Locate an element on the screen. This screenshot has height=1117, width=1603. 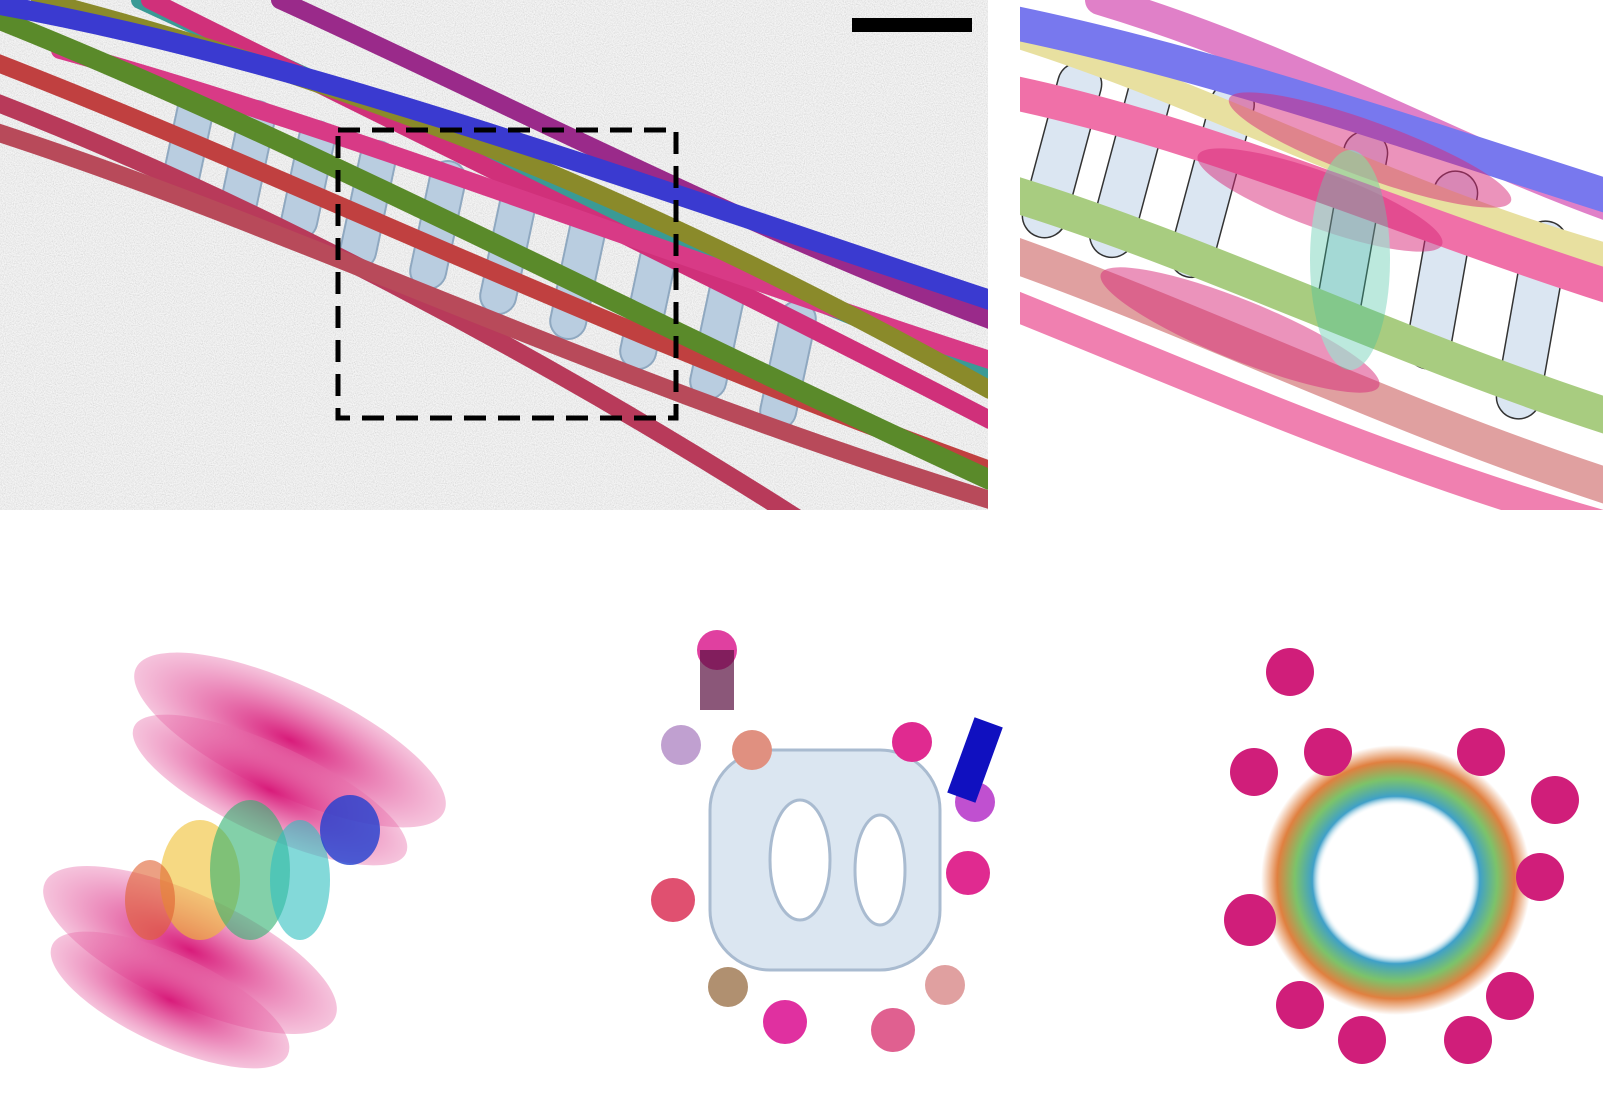
oblique-view is located at coordinates (827, 841).